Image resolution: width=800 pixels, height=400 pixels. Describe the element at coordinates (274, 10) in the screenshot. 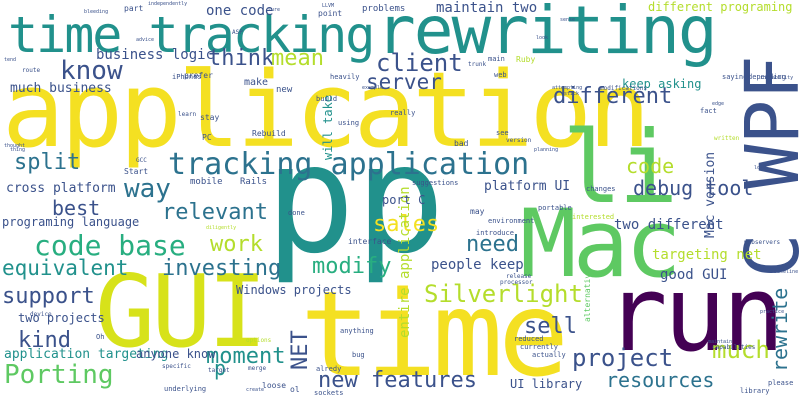

I see `cloud-word: sure` at that location.